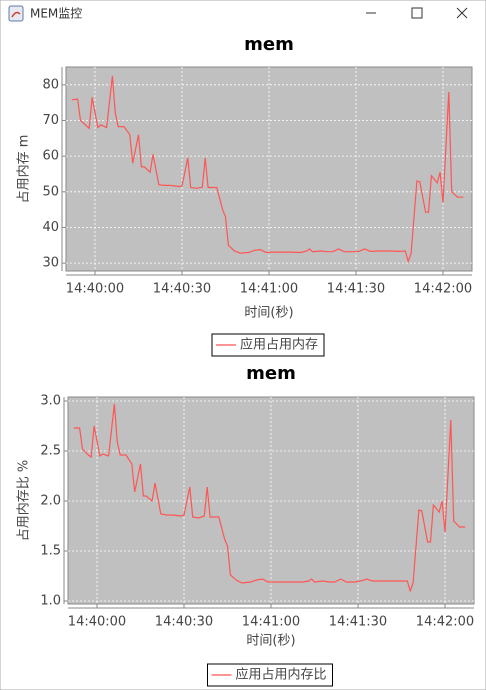  I want to click on y-tick-label: 2.5, so click(50, 451).